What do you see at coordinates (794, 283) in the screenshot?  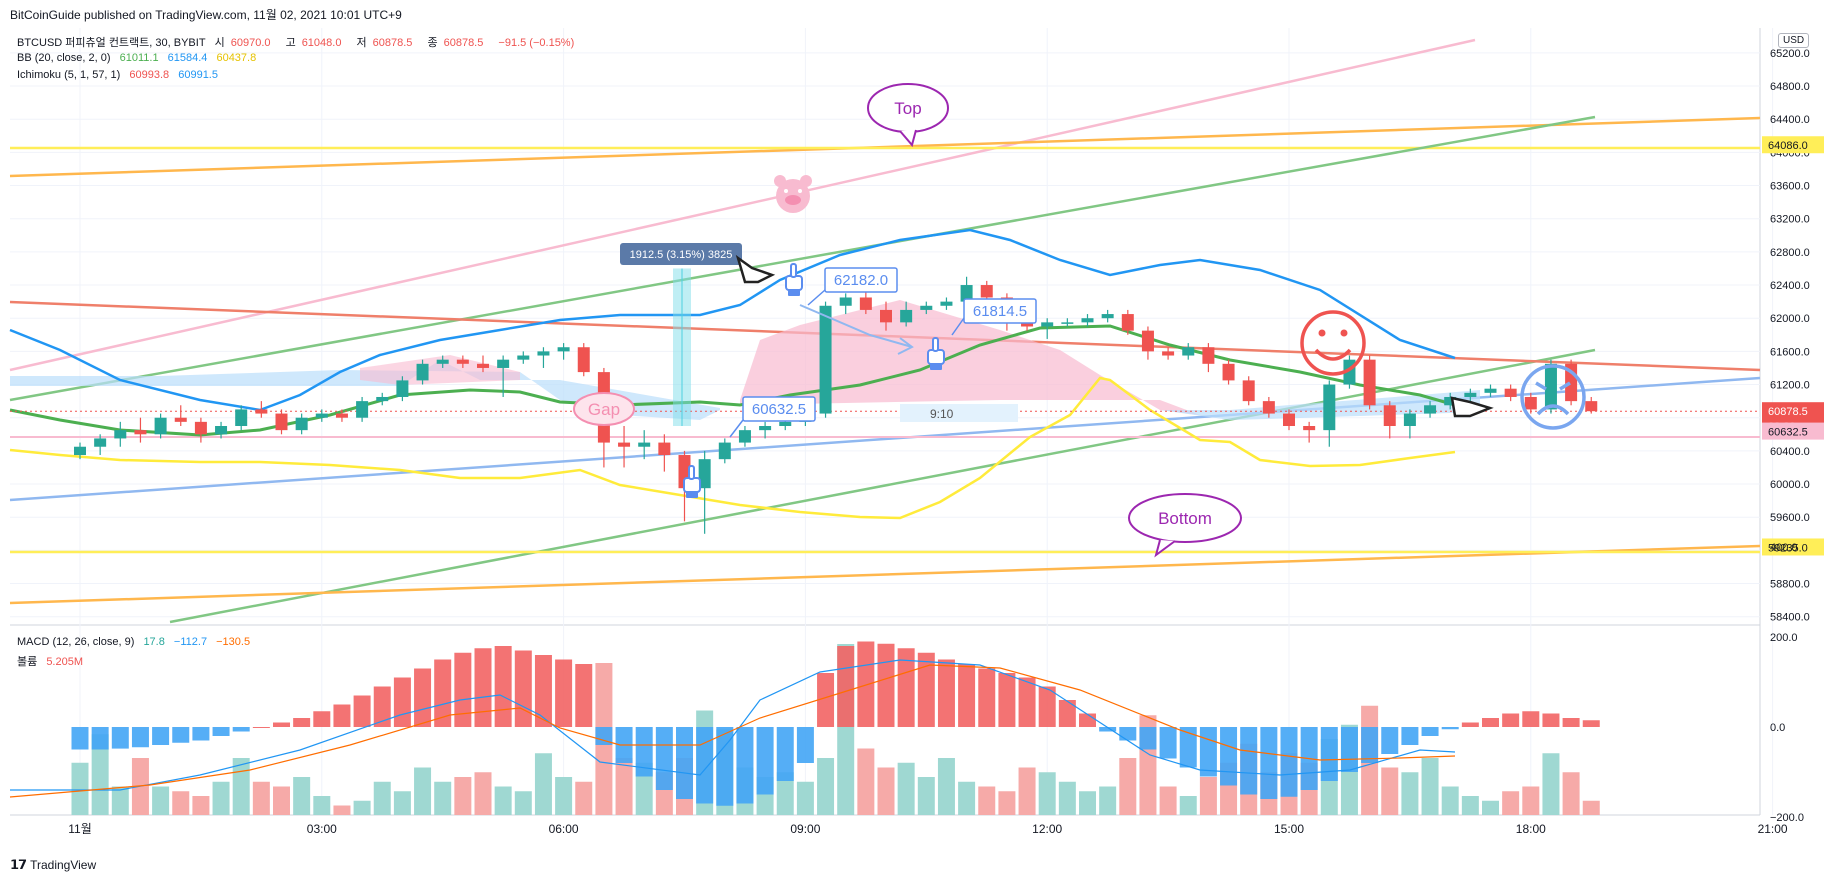 I see `hand-pointer-icon-palm` at bounding box center [794, 283].